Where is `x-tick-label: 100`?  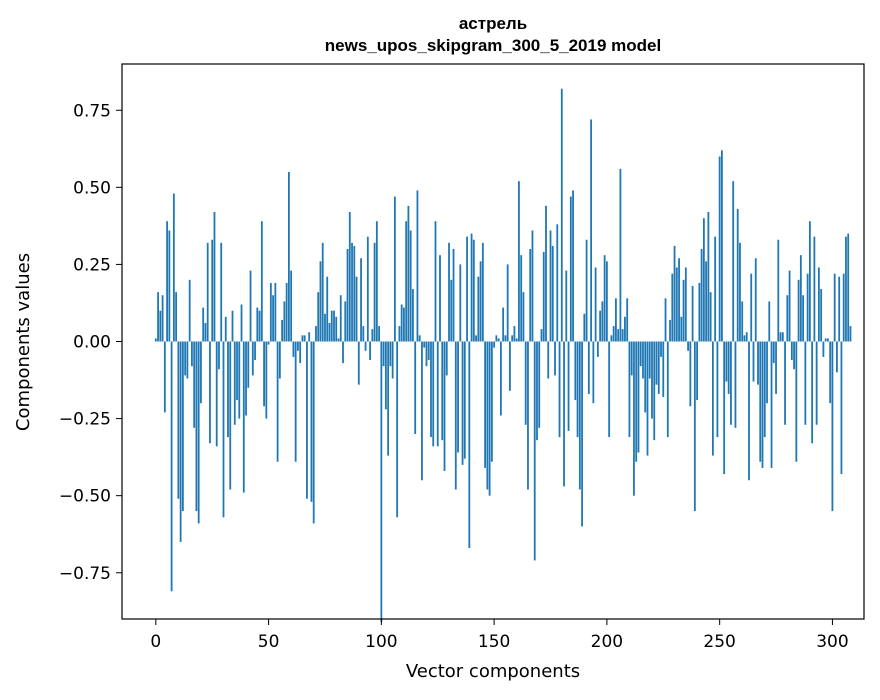
x-tick-label: 100 is located at coordinates (381, 642).